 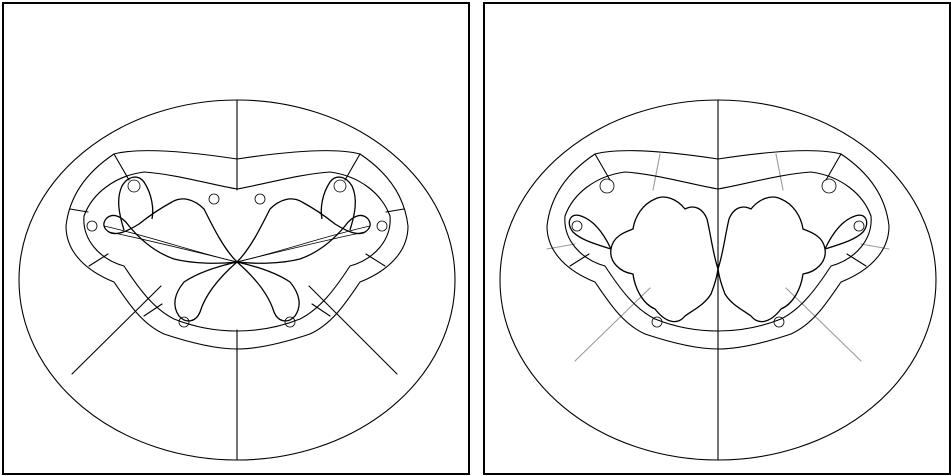 I want to click on gray-ray-left, so click(x=561, y=246).